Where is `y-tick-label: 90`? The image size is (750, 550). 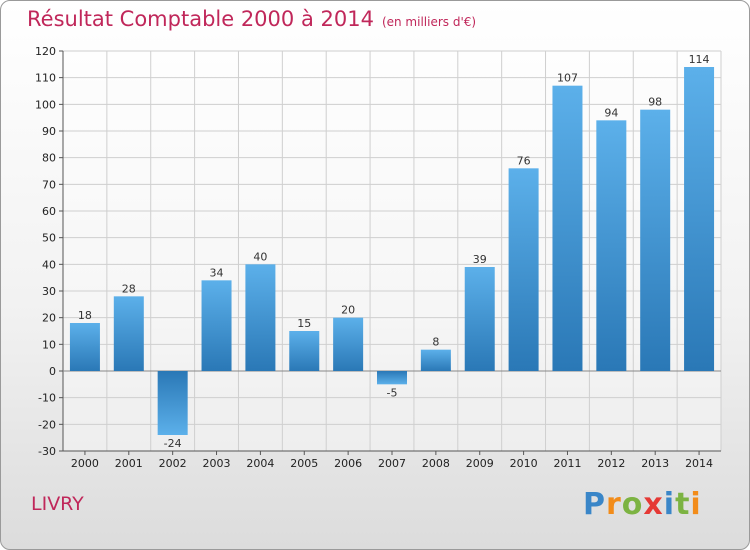 y-tick-label: 90 is located at coordinates (49, 131).